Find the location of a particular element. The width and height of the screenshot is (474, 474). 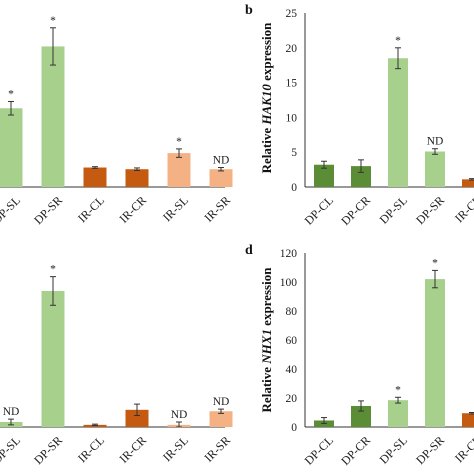

bar-d-dp-cr is located at coordinates (361, 416).